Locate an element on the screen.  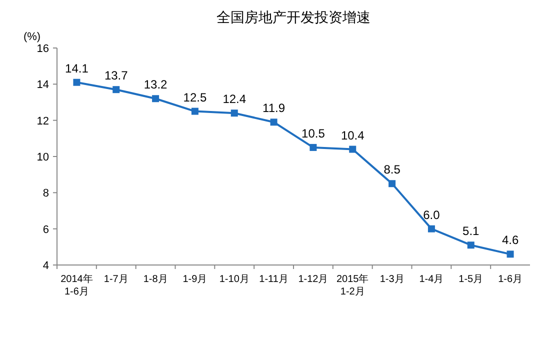
x-tick-label: 1-11月 is located at coordinates (273, 279).